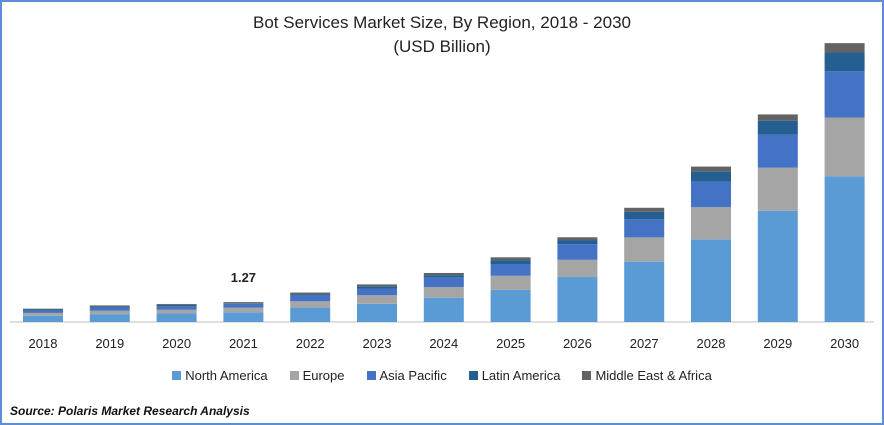 The image size is (884, 425). What do you see at coordinates (443, 343) in the screenshot?
I see `x-tick-label-2024: 2024` at bounding box center [443, 343].